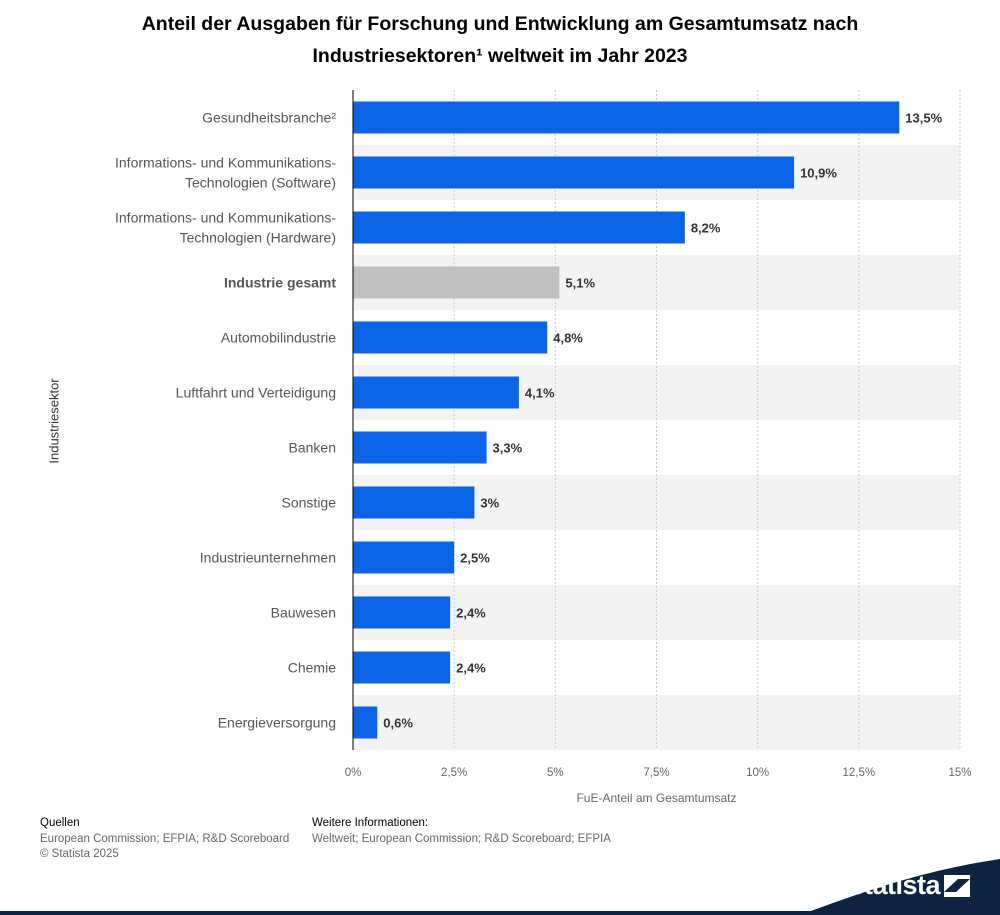 The height and width of the screenshot is (915, 1000). I want to click on category-label-line: Sonstige, so click(309, 503).